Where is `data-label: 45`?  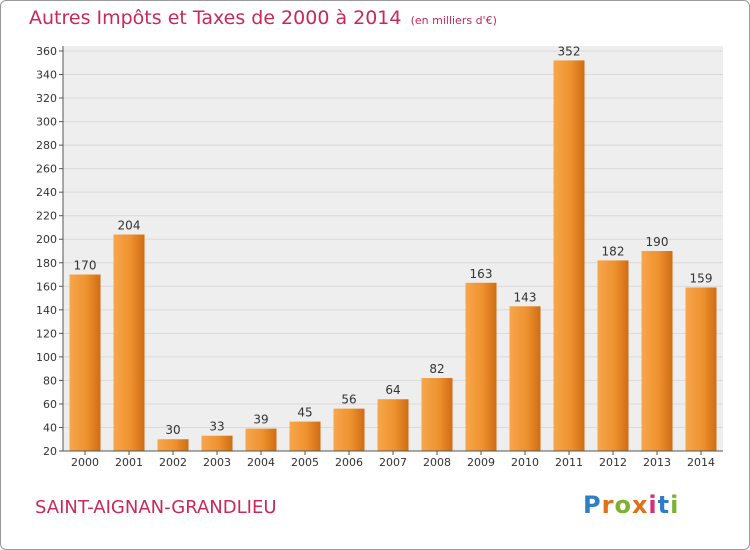
data-label: 45 is located at coordinates (304, 413).